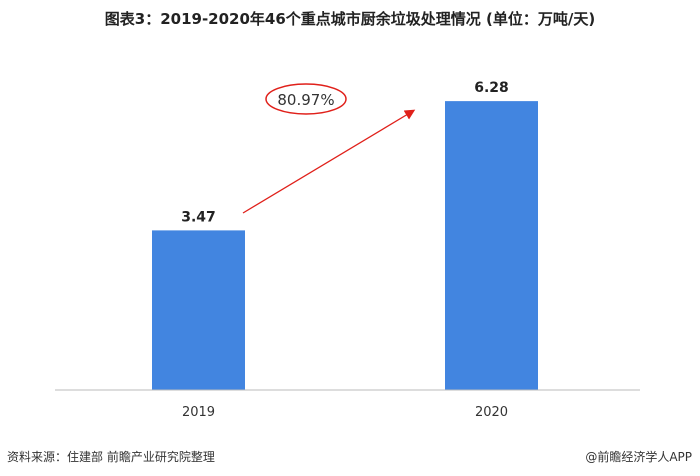  What do you see at coordinates (491, 88) in the screenshot?
I see `data-label-2020: 6.28` at bounding box center [491, 88].